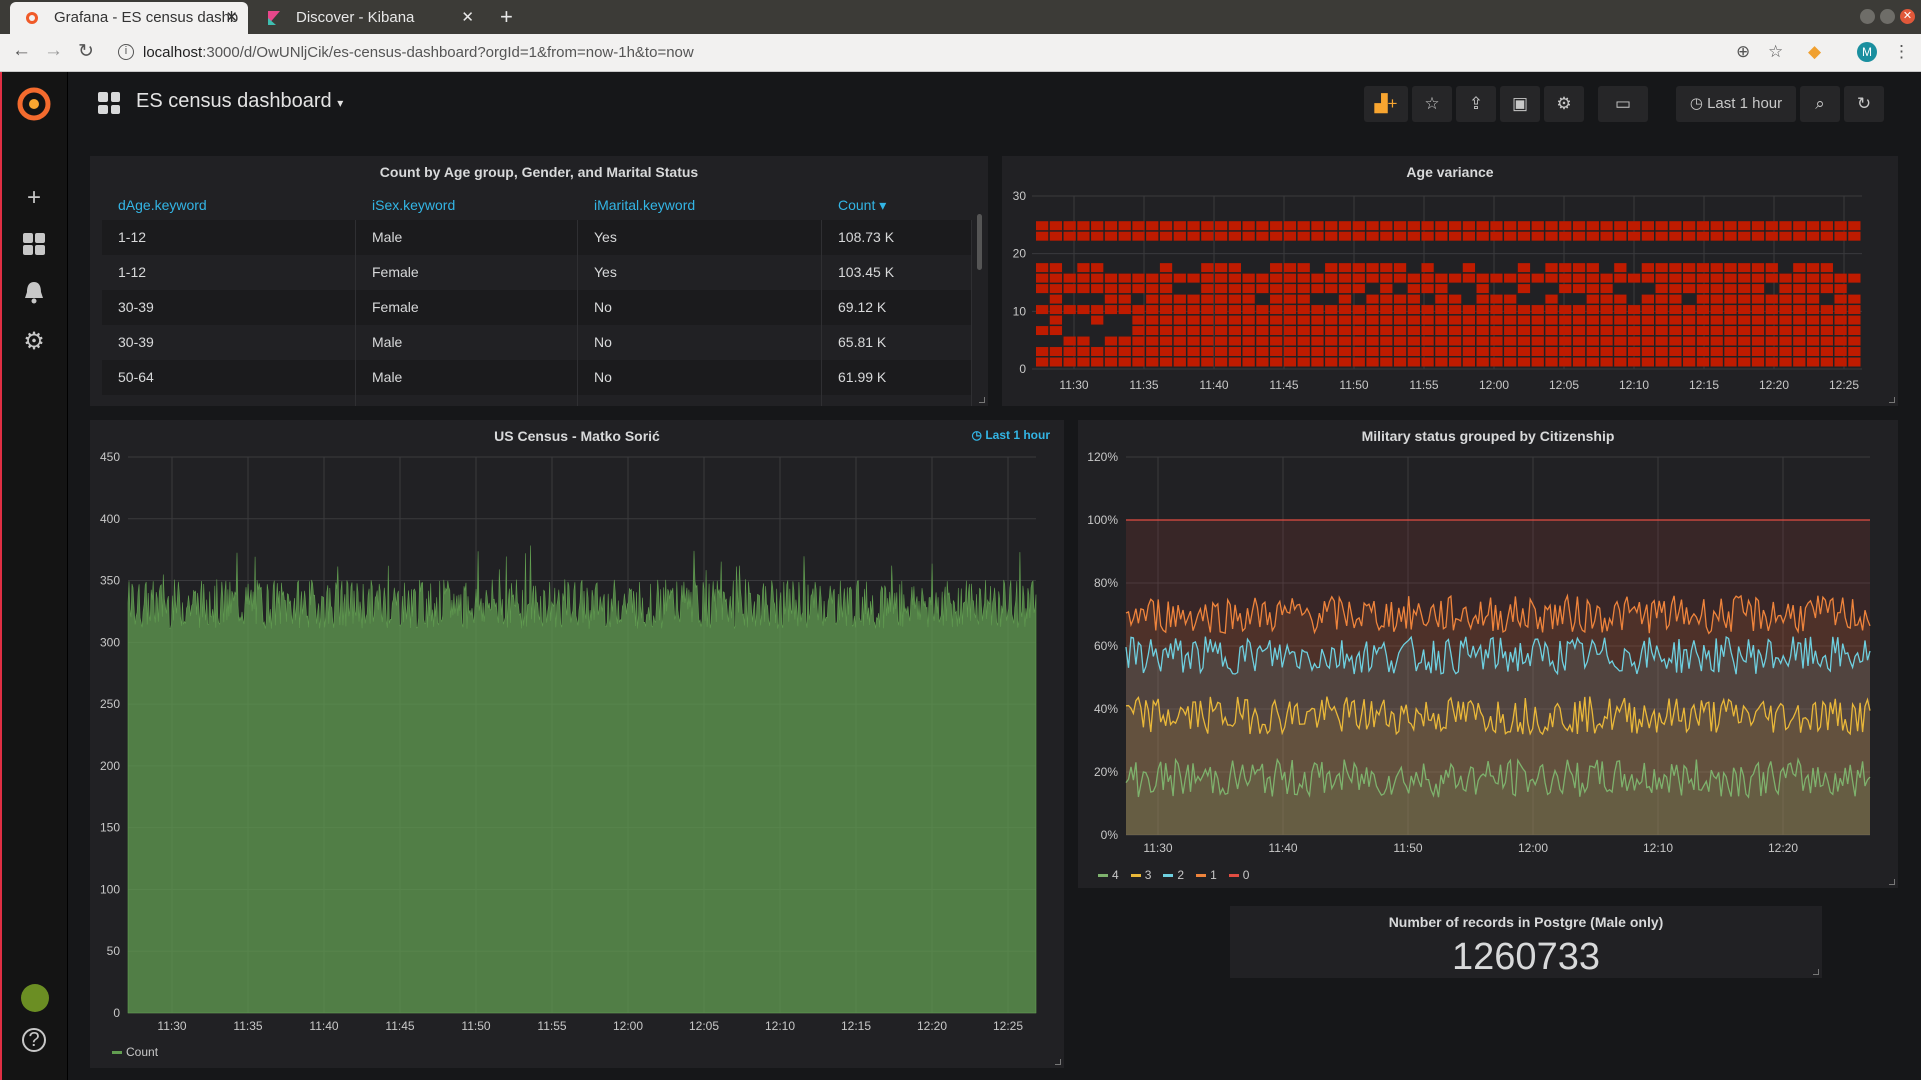 This screenshot has height=1080, width=1921. I want to click on info-icon: i, so click(126, 52).